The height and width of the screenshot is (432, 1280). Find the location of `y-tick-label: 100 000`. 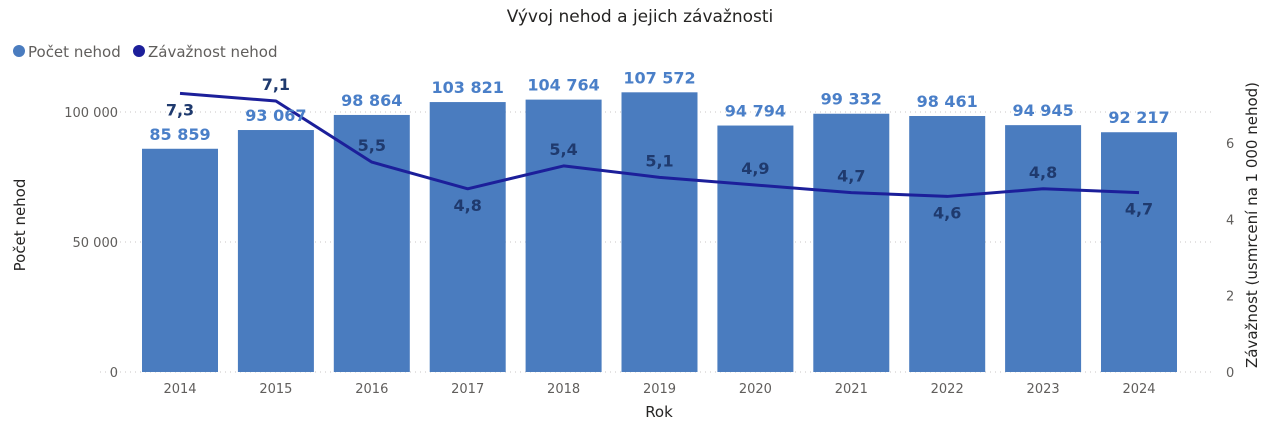

y-tick-label: 100 000 is located at coordinates (91, 113).